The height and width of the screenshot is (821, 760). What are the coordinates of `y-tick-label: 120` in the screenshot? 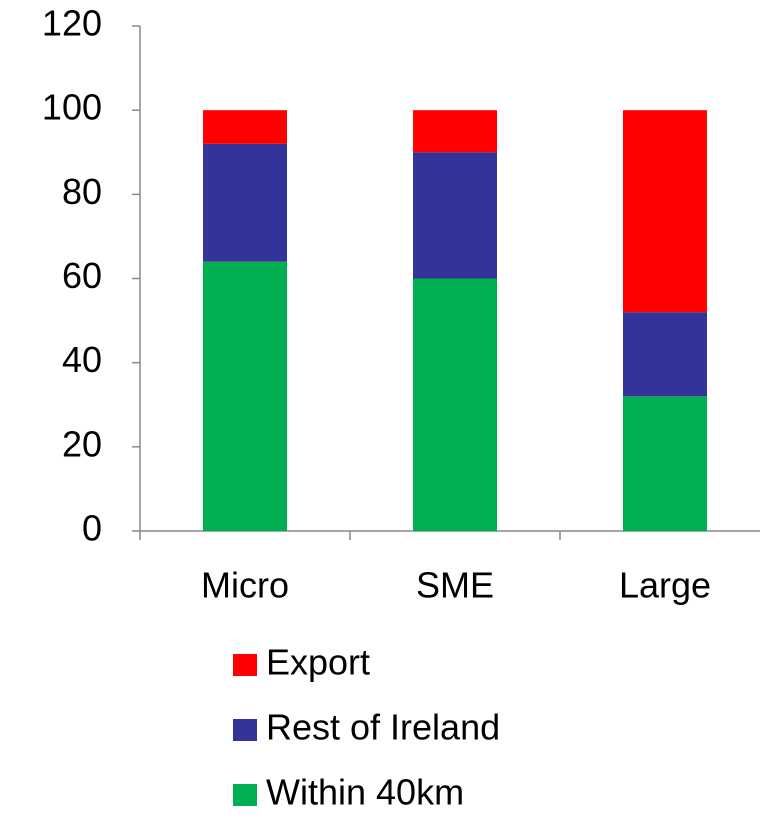 It's located at (72, 23).